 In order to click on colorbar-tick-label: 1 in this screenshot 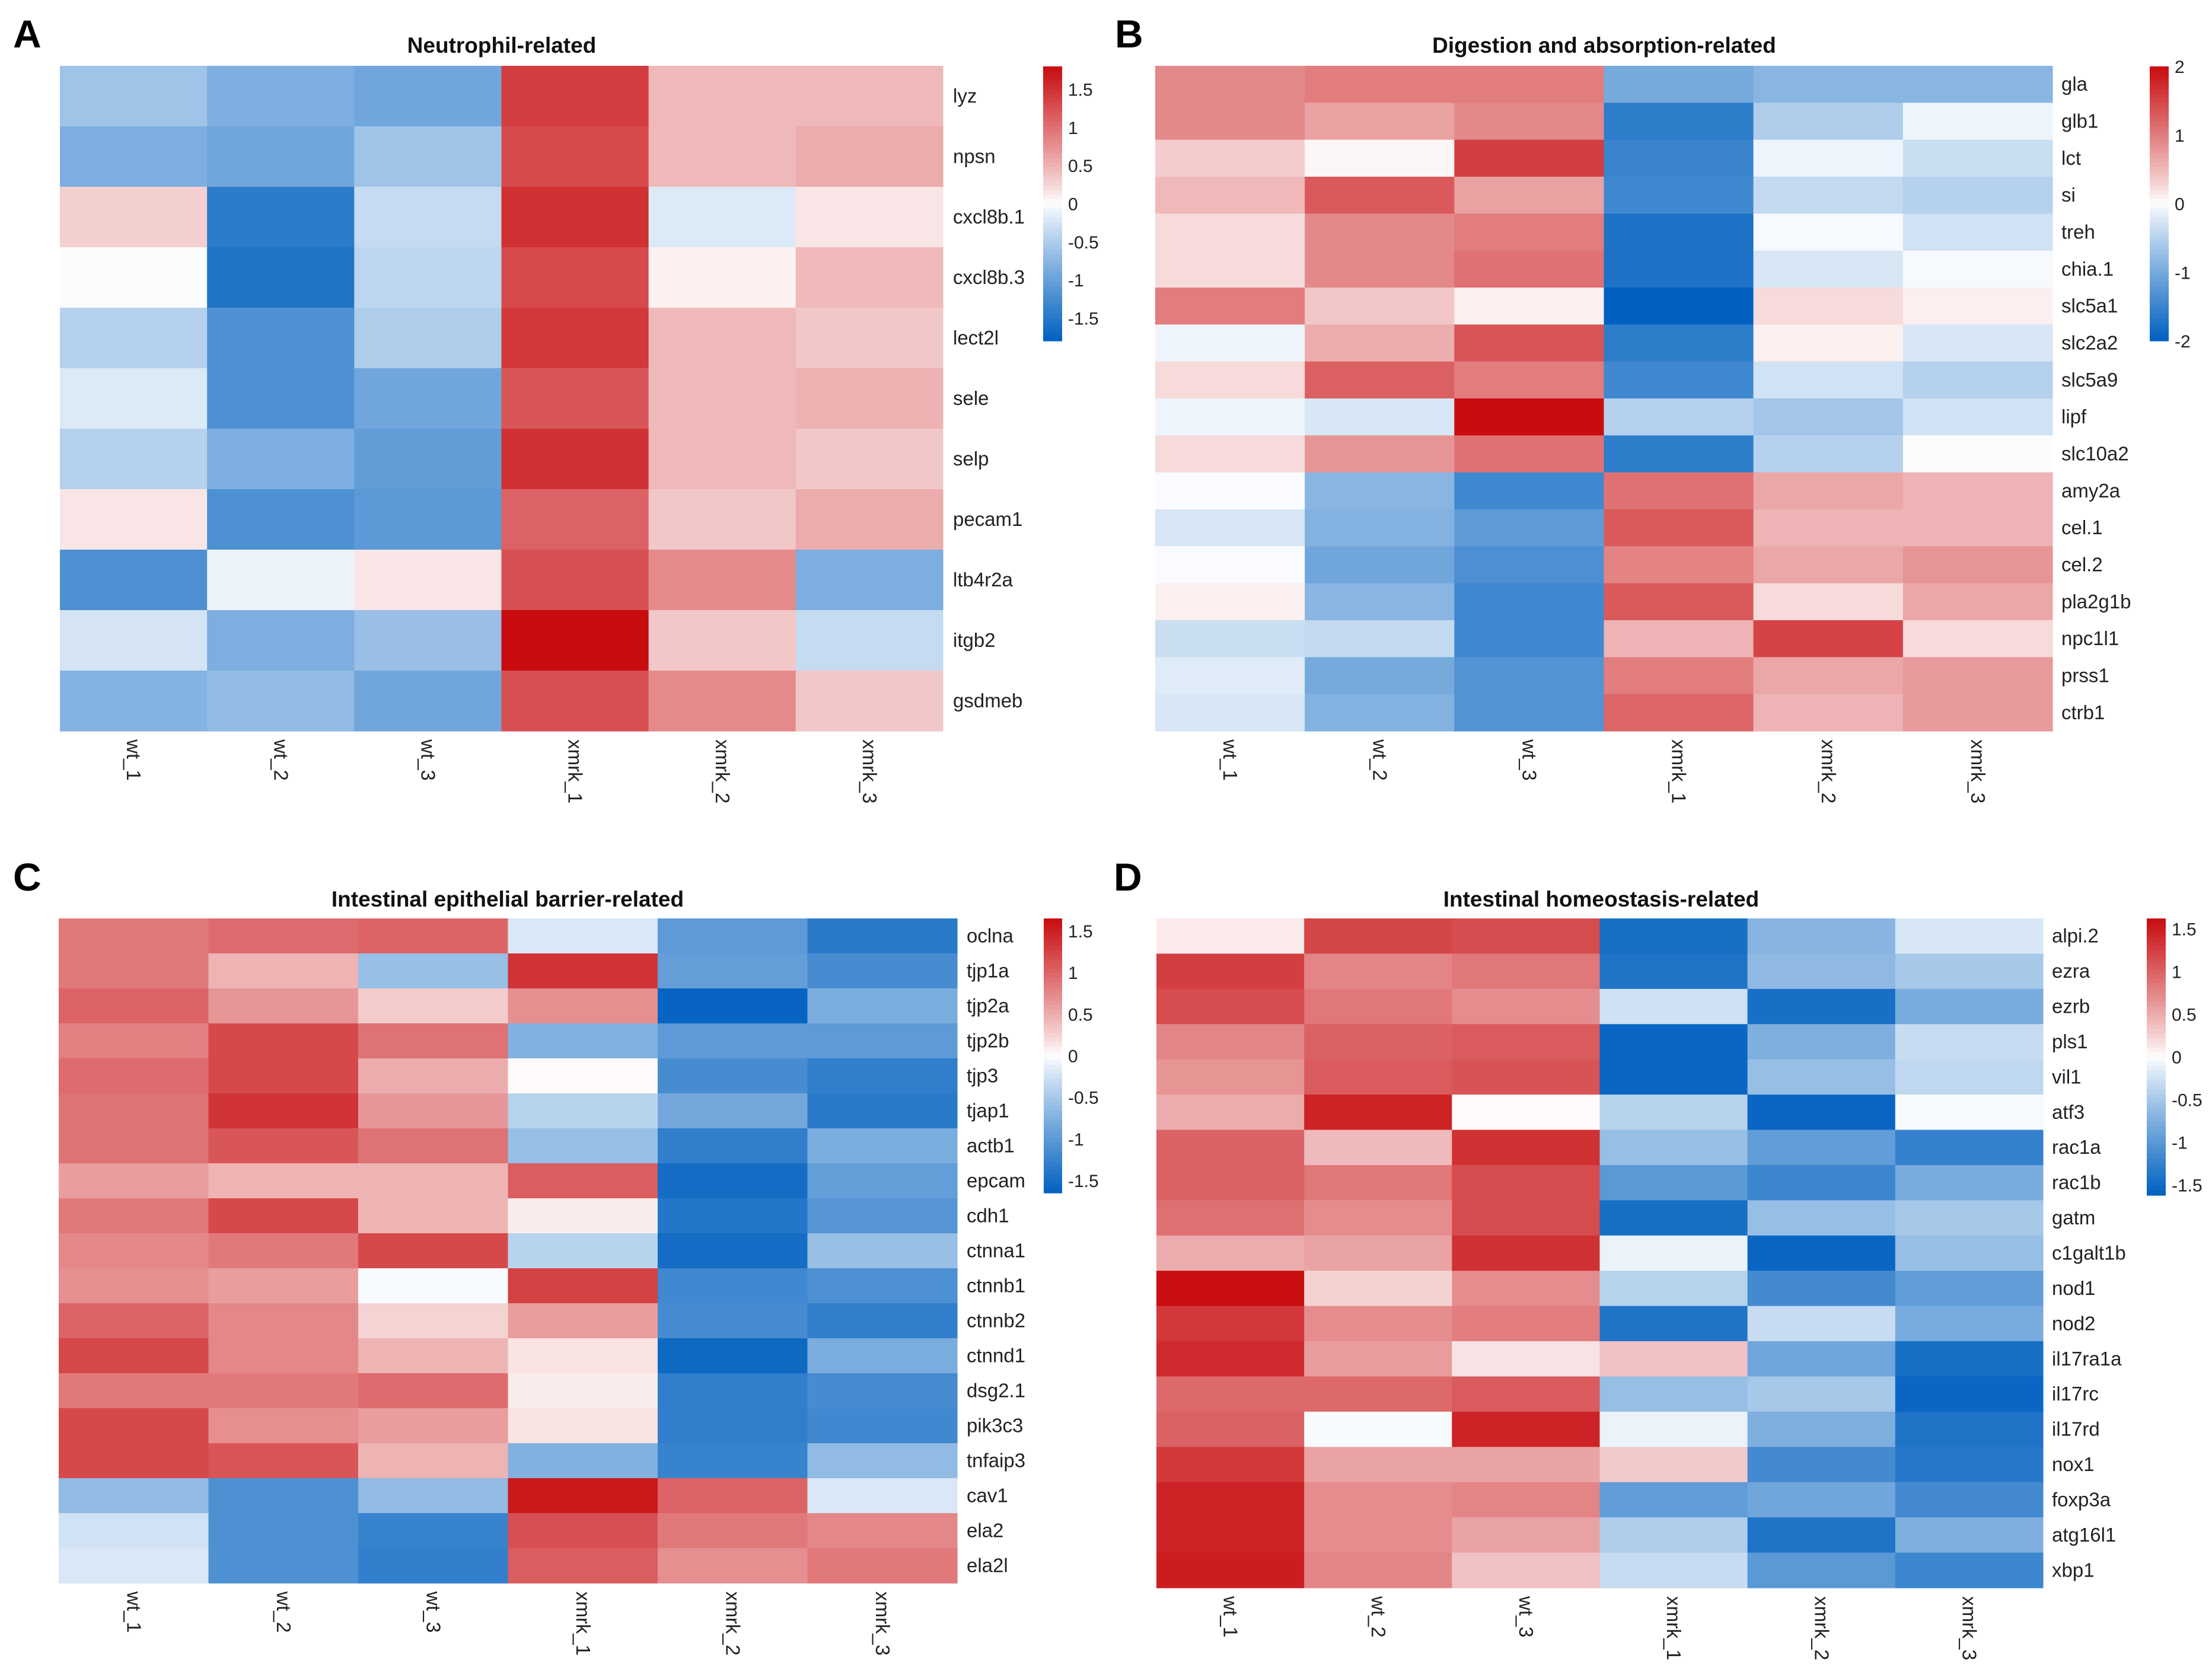, I will do `click(1073, 973)`.